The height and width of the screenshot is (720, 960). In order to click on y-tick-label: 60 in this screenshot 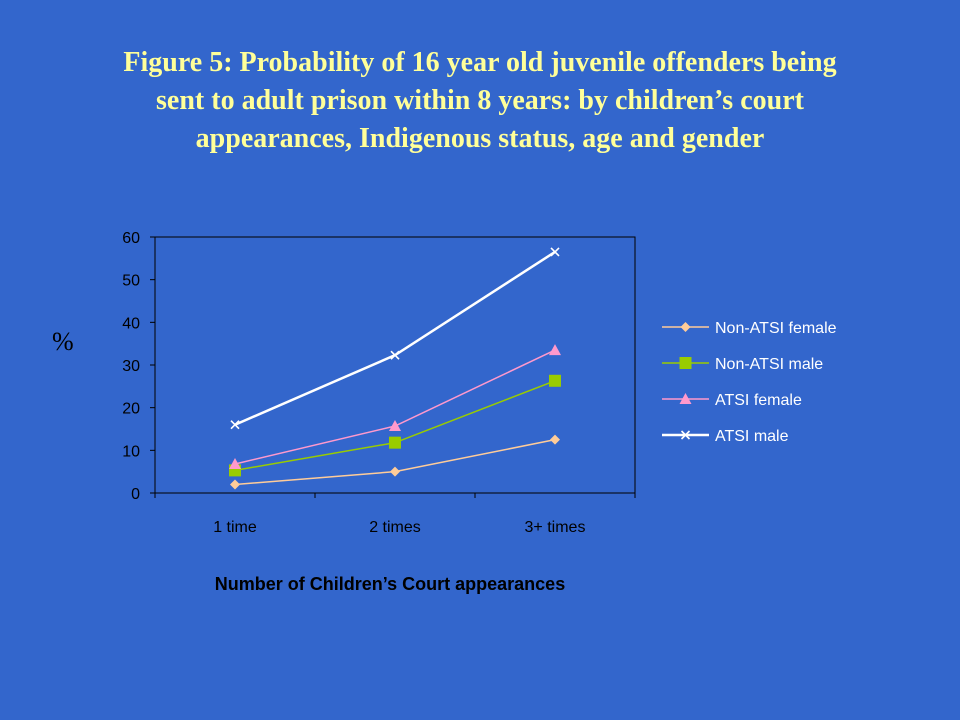, I will do `click(131, 238)`.